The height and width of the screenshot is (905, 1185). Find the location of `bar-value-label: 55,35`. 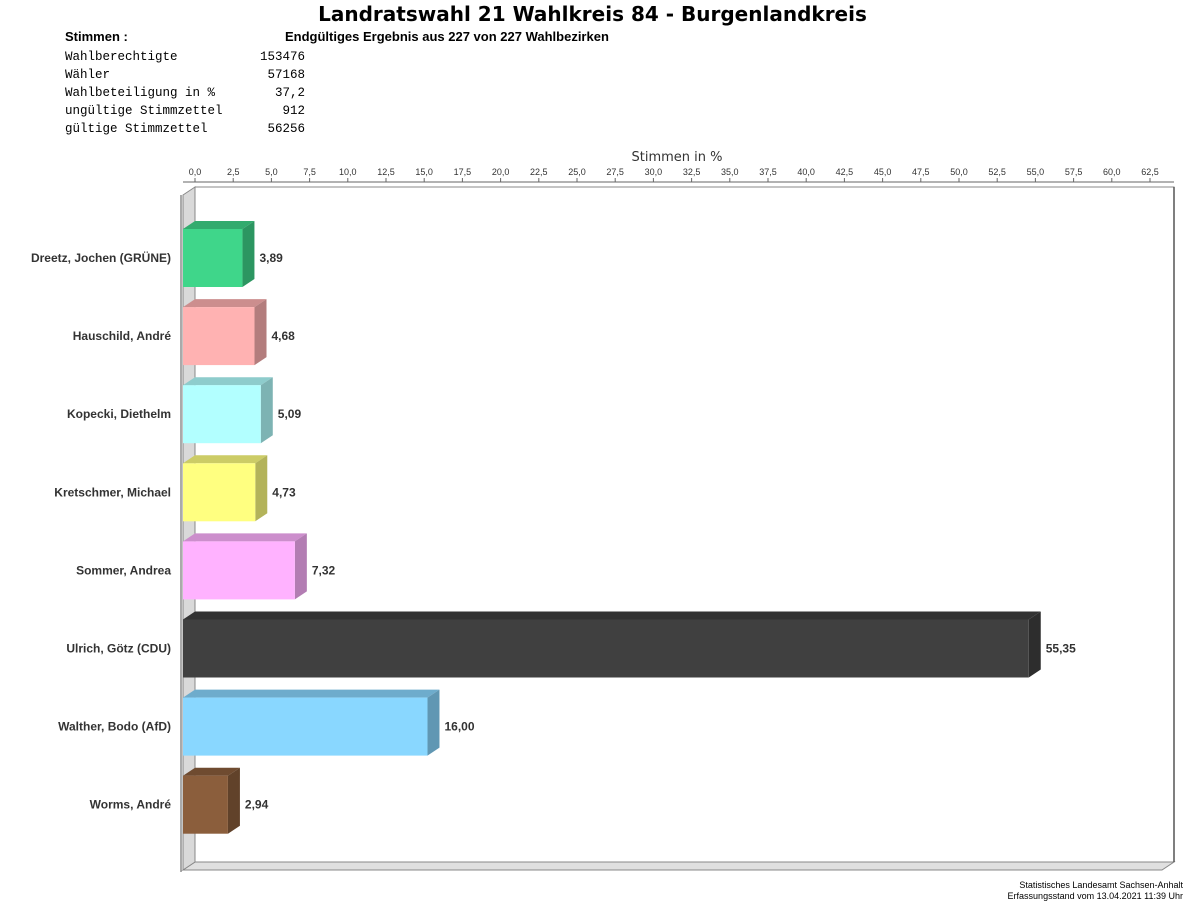

bar-value-label: 55,35 is located at coordinates (1061, 649).